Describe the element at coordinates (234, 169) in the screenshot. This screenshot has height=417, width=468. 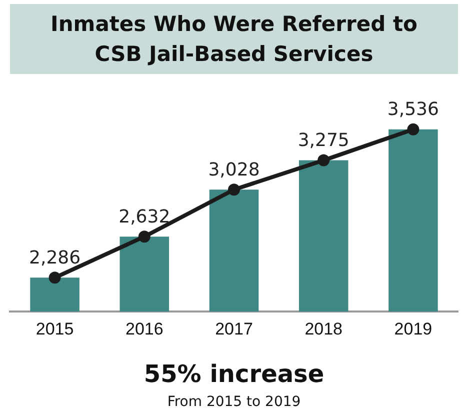
I see `data-label: 3,028` at that location.